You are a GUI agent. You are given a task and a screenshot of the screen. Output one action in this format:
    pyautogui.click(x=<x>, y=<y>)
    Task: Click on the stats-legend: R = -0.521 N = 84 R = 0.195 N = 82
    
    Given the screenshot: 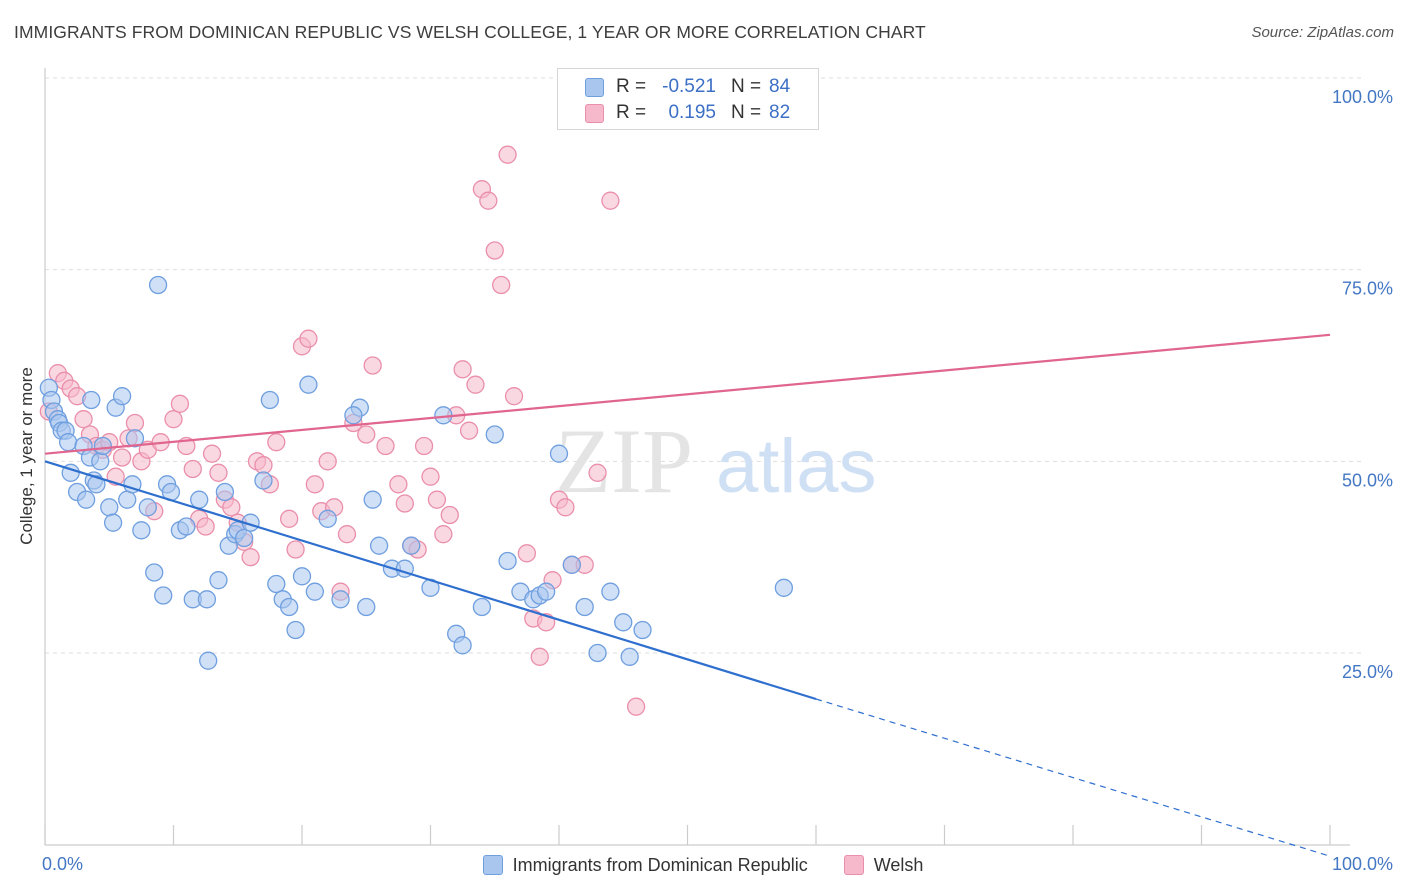 What is the action you would take?
    pyautogui.click(x=688, y=99)
    